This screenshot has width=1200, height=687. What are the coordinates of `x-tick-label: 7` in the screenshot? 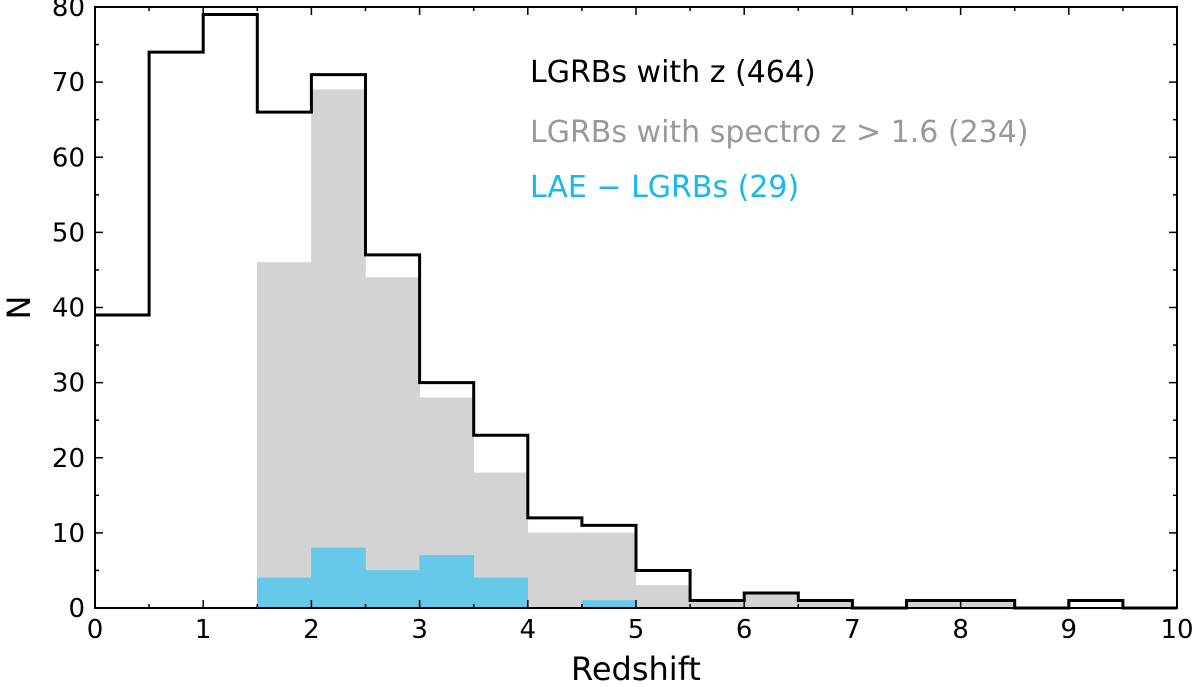 It's located at (852, 630).